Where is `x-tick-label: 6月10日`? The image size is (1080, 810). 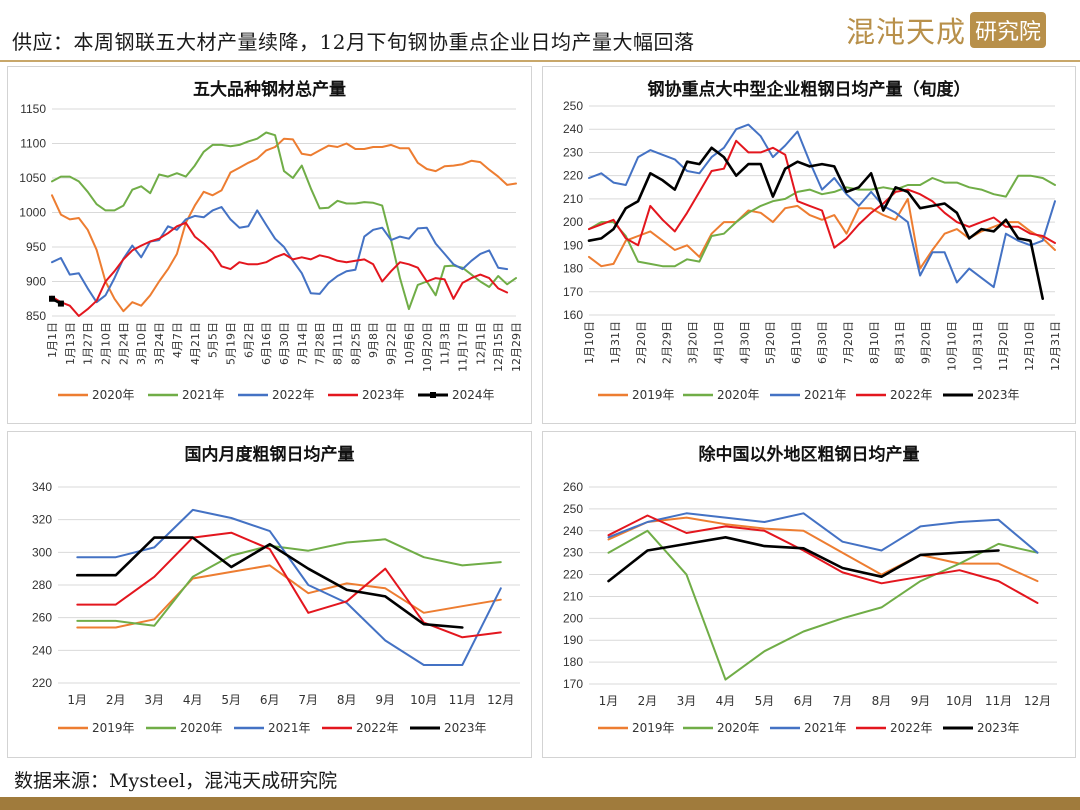 x-tick-label: 6月10日 is located at coordinates (796, 342).